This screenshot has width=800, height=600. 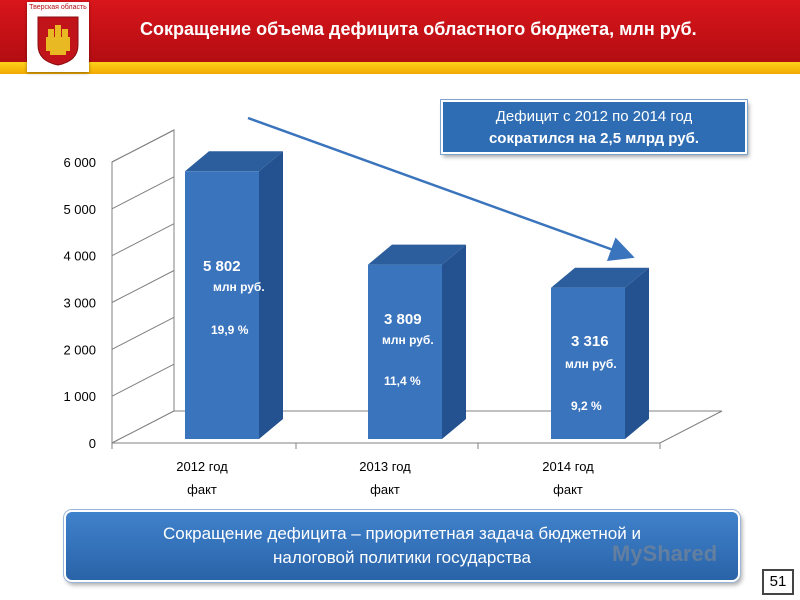 What do you see at coordinates (58, 41) in the screenshot?
I see `coat-of-arms-icon` at bounding box center [58, 41].